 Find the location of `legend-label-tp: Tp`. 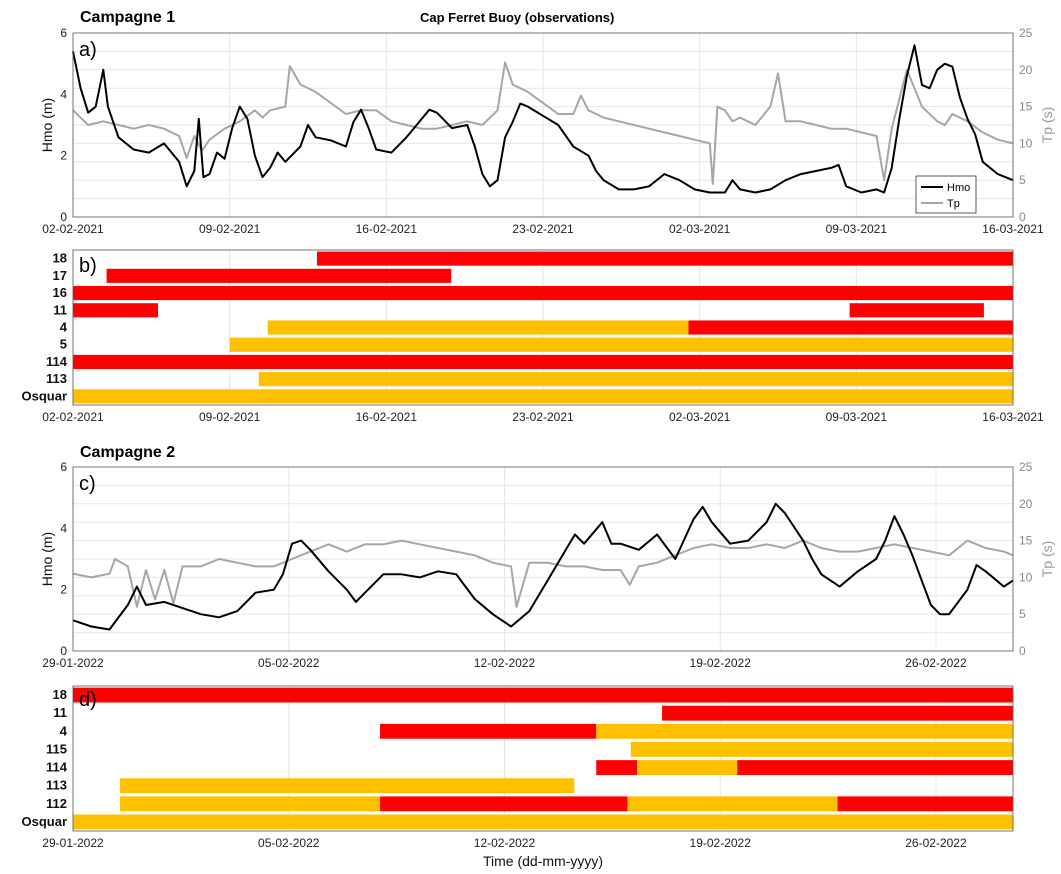

legend-label-tp: Tp is located at coordinates (953, 204).